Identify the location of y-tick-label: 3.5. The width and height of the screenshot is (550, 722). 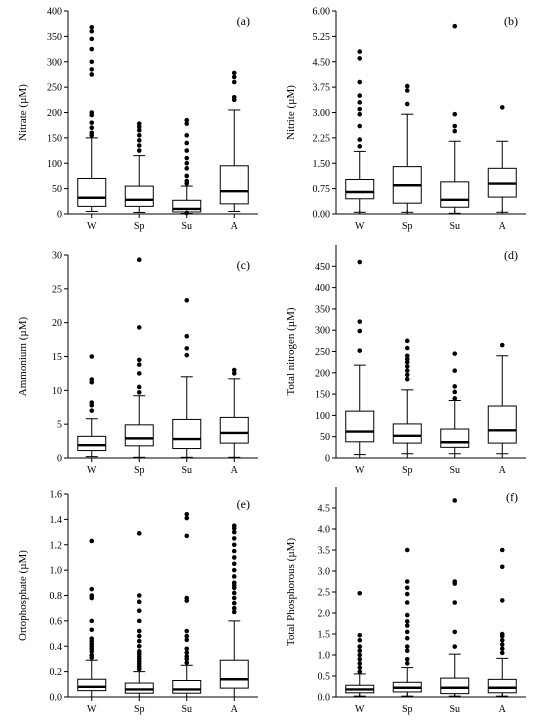
(324, 551).